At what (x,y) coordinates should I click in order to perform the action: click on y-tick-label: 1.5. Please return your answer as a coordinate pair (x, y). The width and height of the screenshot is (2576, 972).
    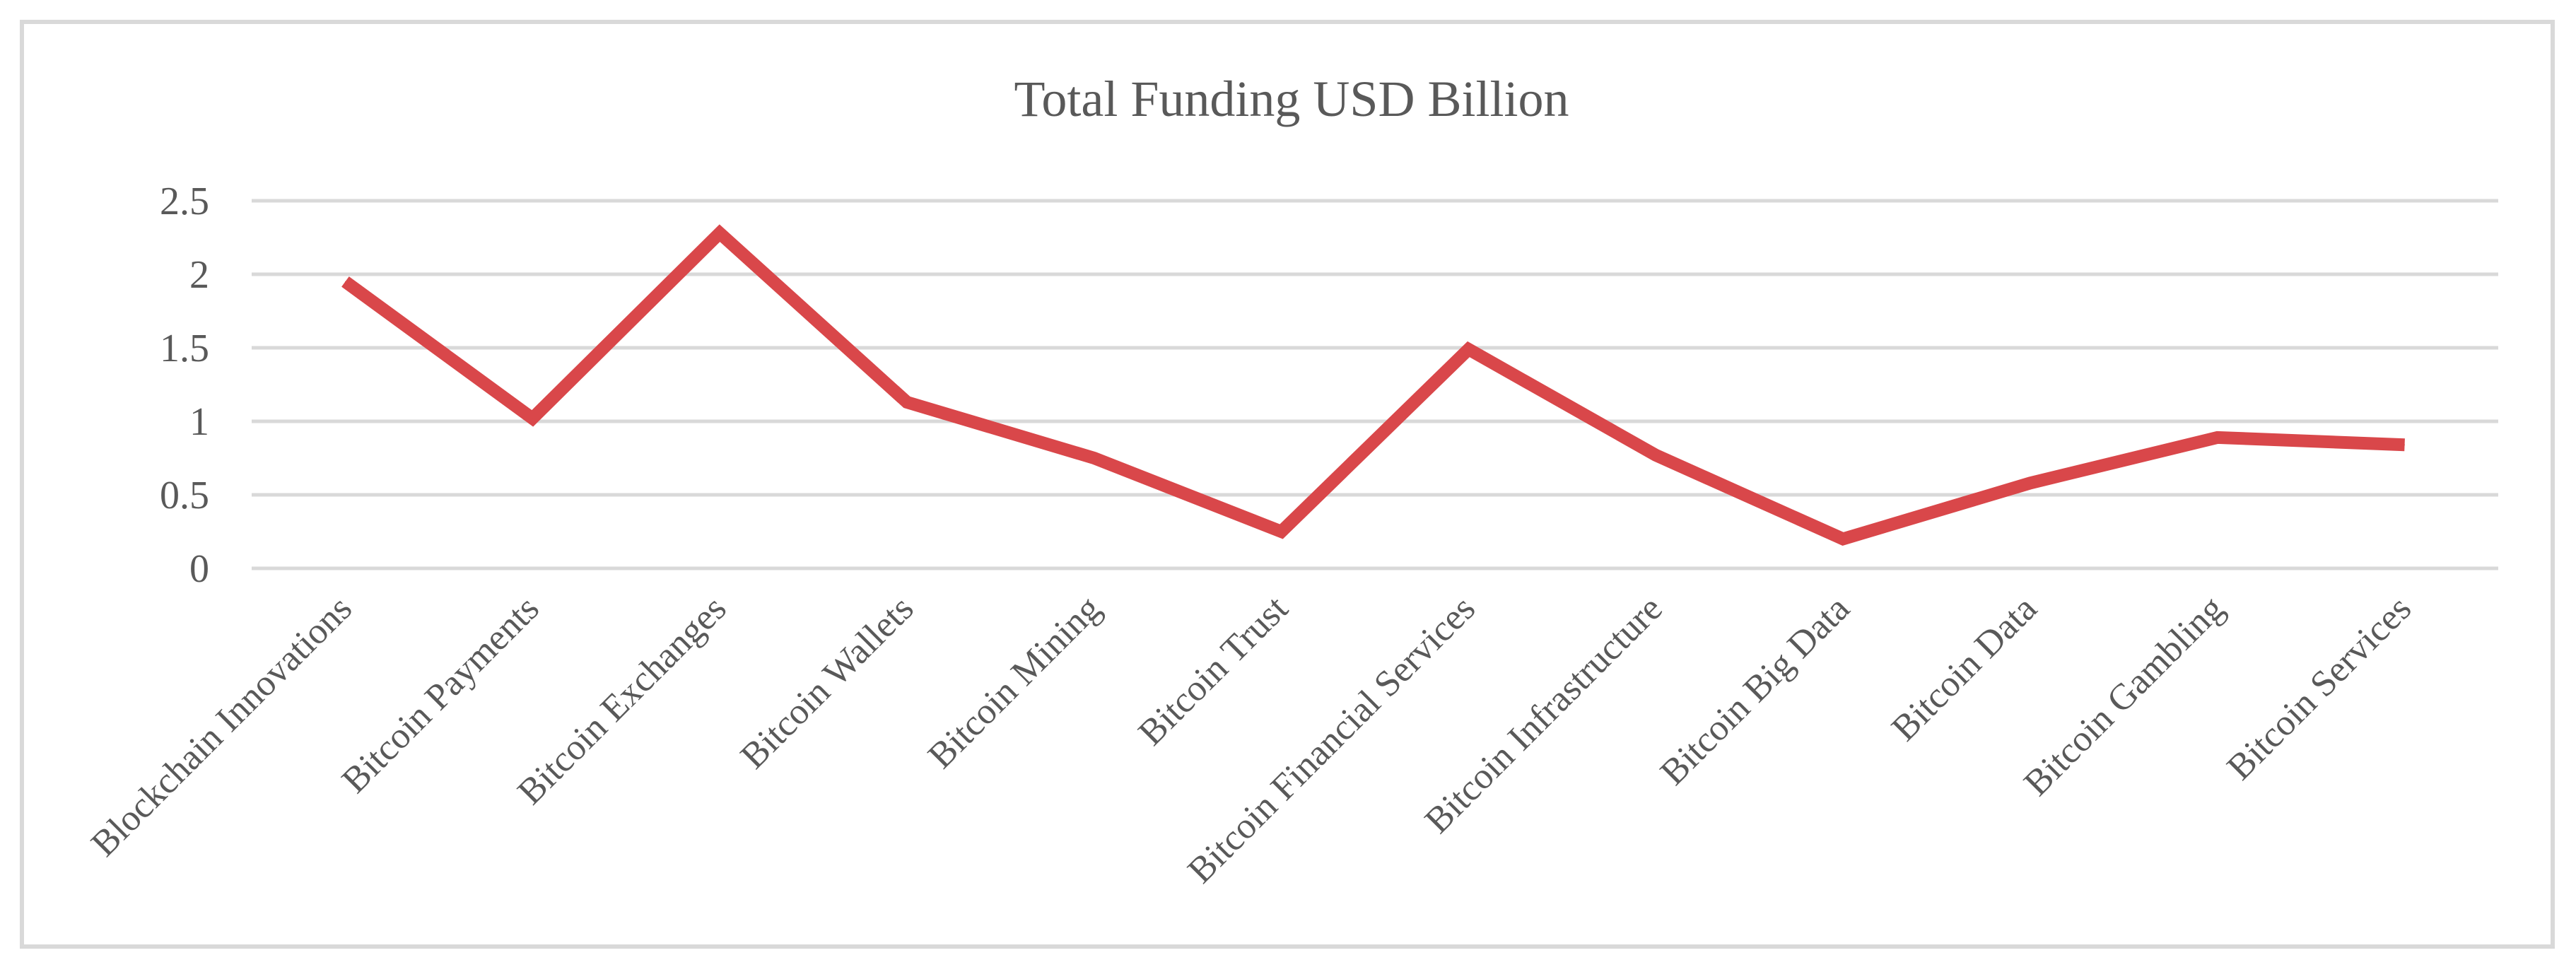
    Looking at the image, I should click on (185, 348).